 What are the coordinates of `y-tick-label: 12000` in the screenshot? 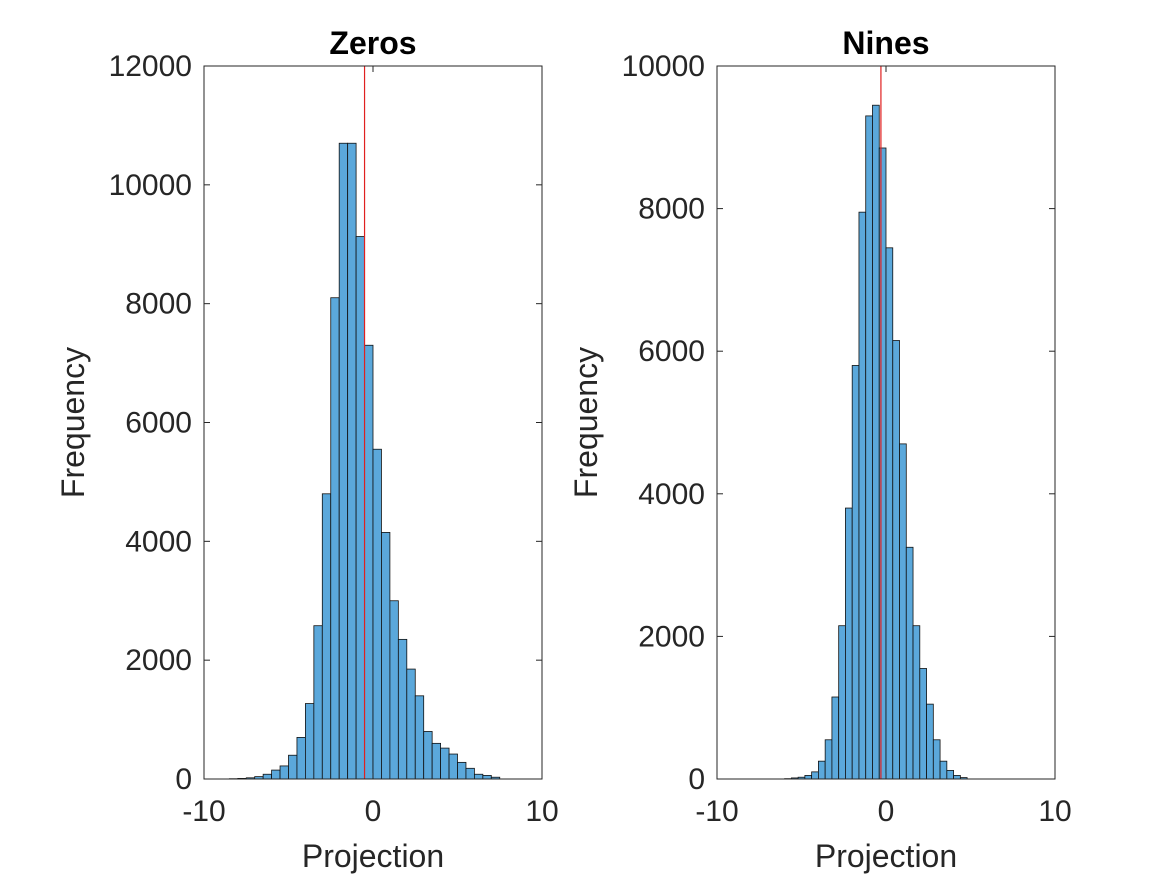 It's located at (150, 66).